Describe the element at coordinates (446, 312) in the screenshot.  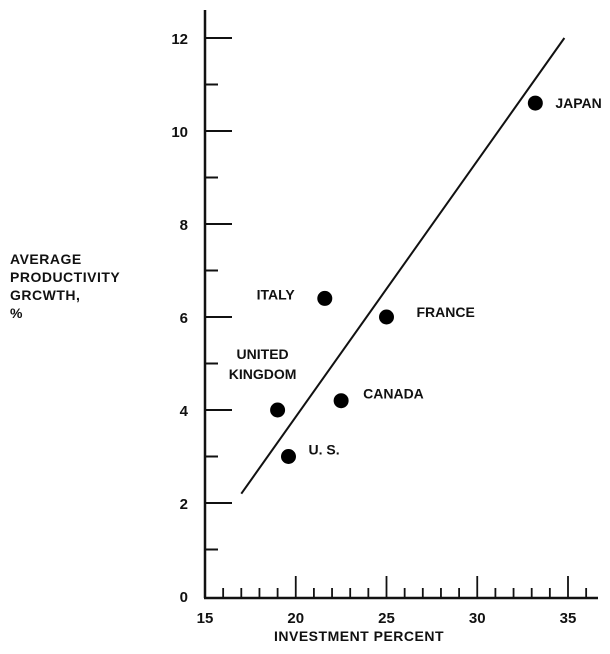
I see `data-point-label: FRANCE` at that location.